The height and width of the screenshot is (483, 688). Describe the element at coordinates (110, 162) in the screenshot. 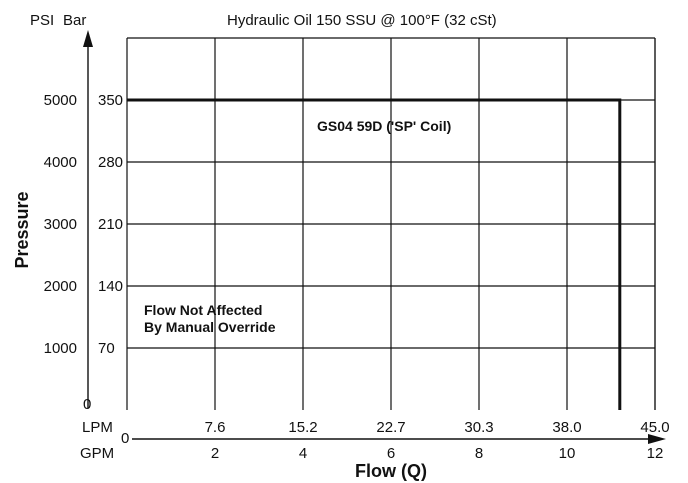

I see `y-tick-bar-280: 280` at that location.